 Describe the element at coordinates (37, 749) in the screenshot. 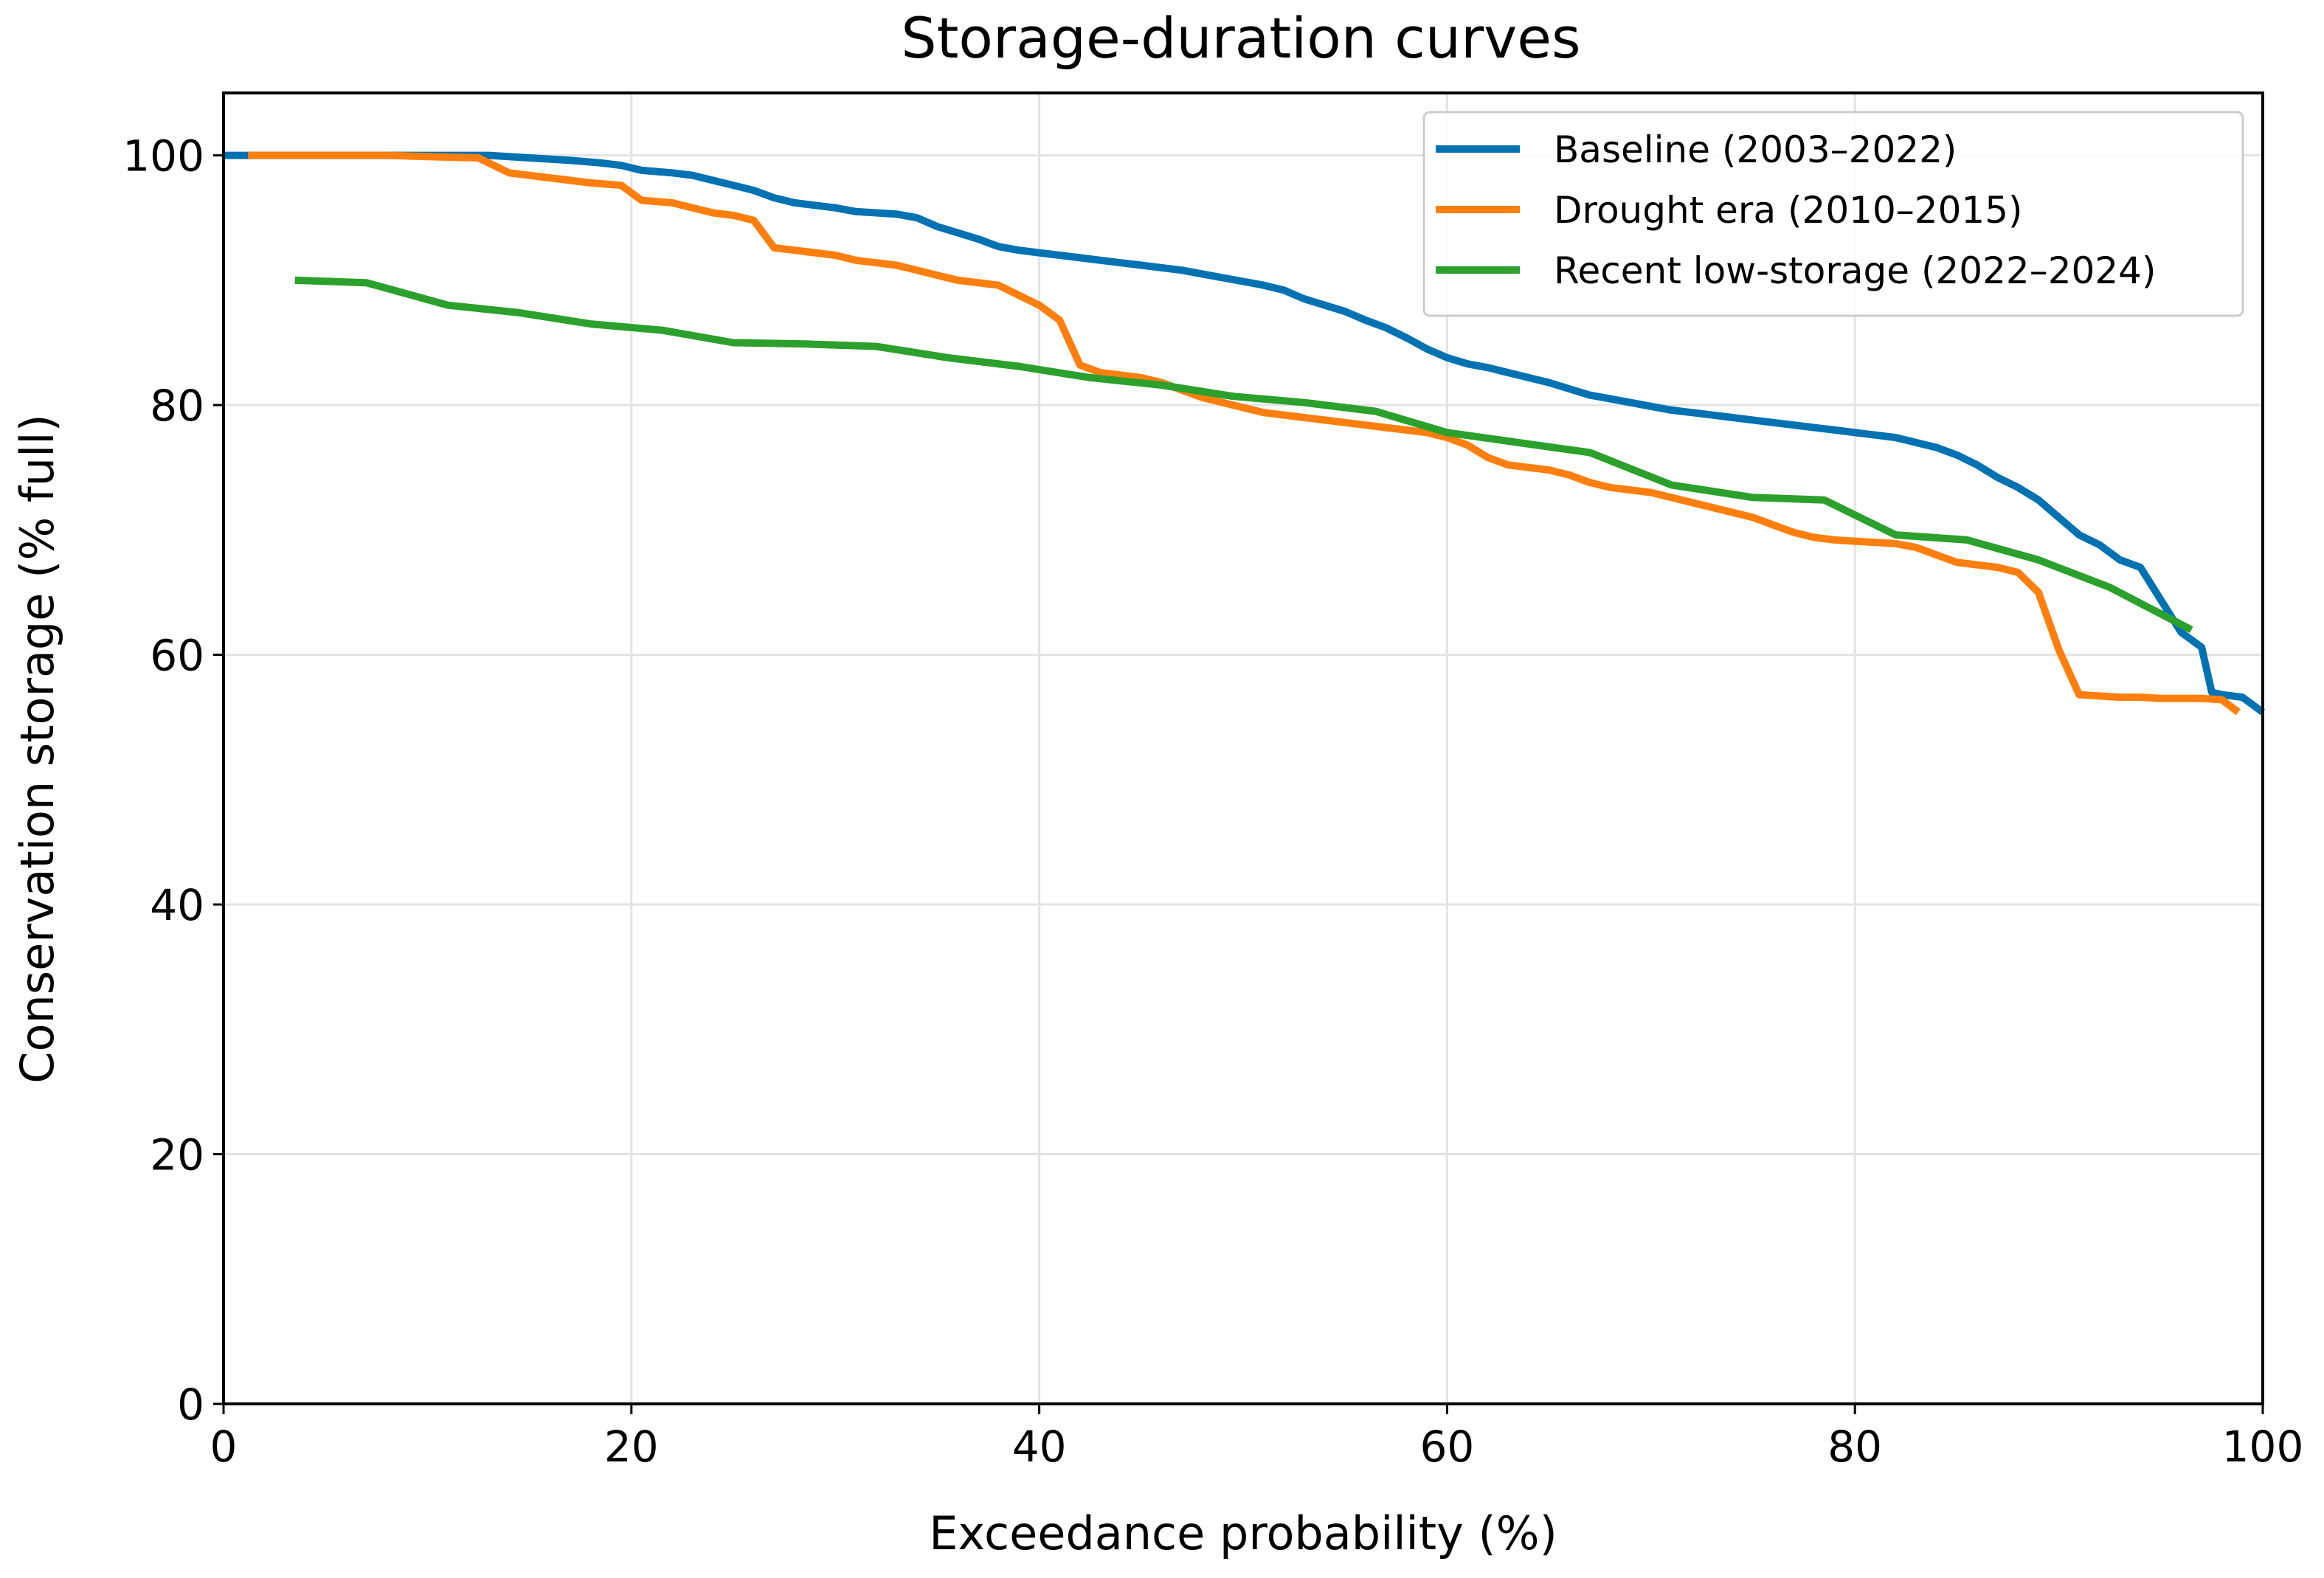

I see `y-axis-label: Conservation storage (% full)` at that location.